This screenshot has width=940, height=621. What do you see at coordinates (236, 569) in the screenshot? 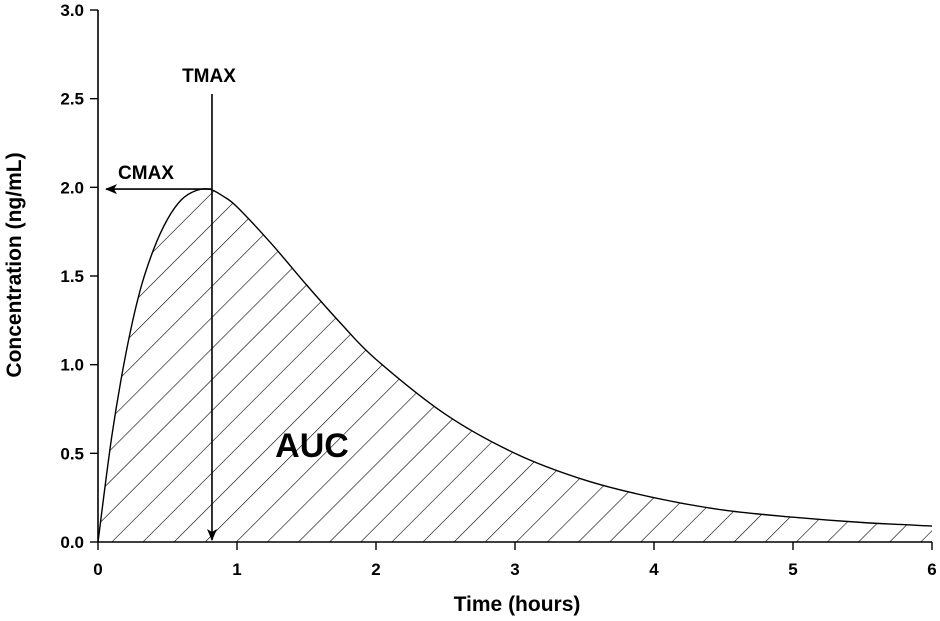
I see `x-tick-label: 1` at bounding box center [236, 569].